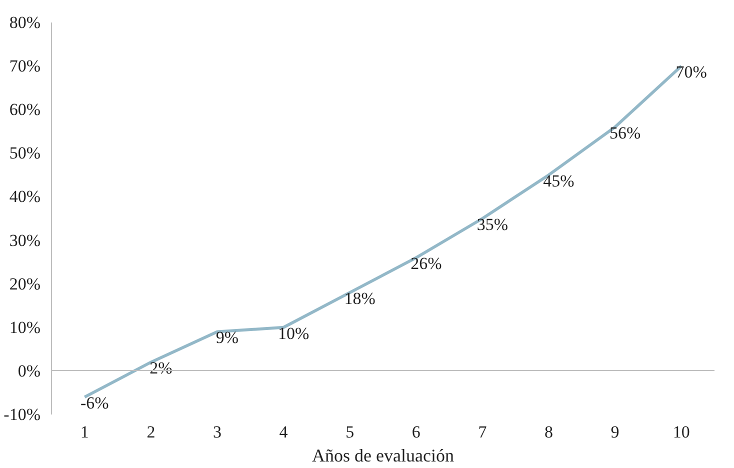  I want to click on y-tick-label: 20%, so click(25, 284).